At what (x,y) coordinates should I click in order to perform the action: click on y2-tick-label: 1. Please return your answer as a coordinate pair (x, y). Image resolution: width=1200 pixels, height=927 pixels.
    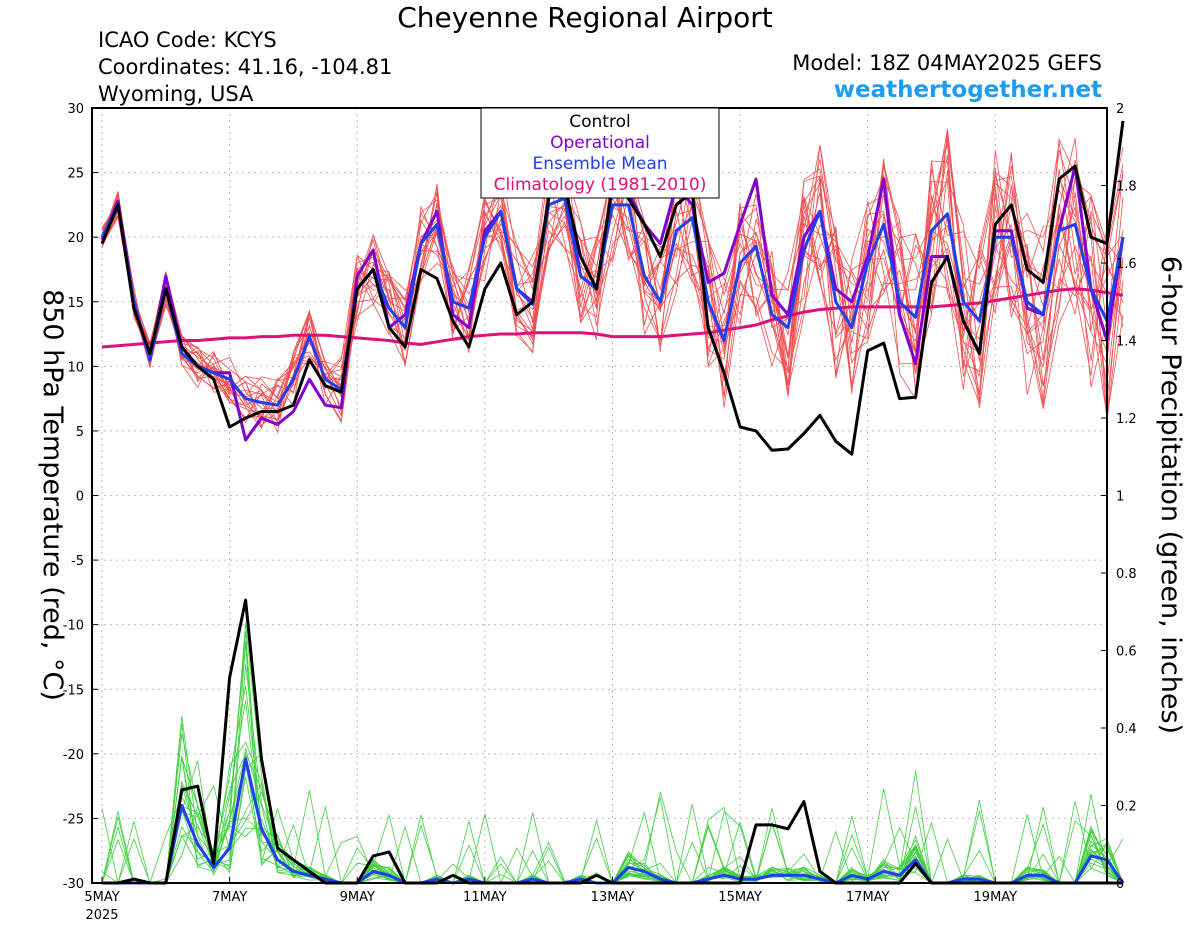
    Looking at the image, I should click on (1120, 497).